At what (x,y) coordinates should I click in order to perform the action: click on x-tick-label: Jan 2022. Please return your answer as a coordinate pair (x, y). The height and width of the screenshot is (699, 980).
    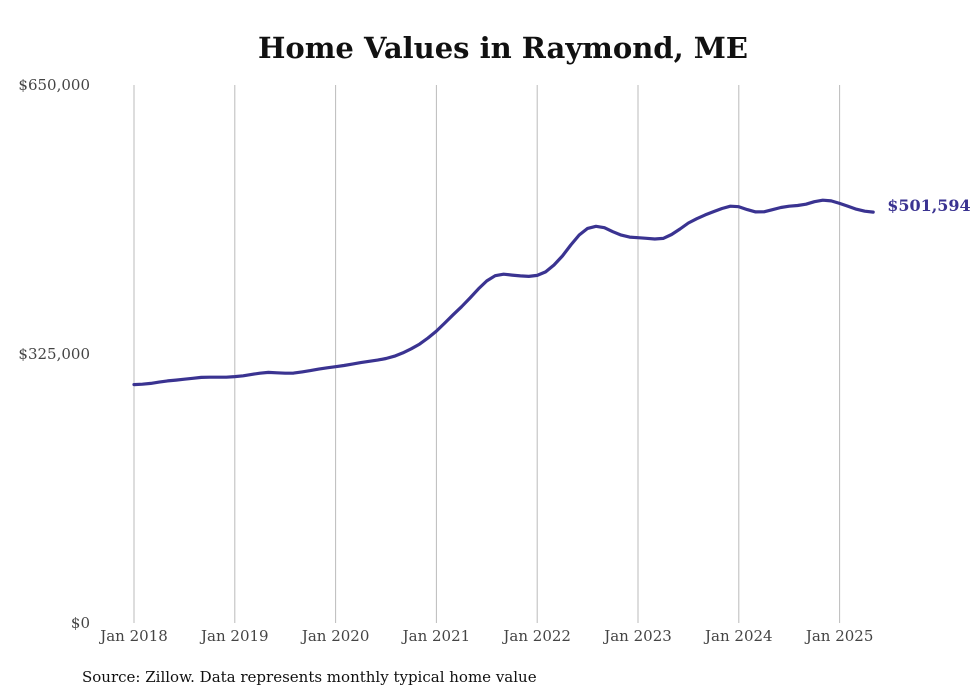
    Looking at the image, I should click on (536, 636).